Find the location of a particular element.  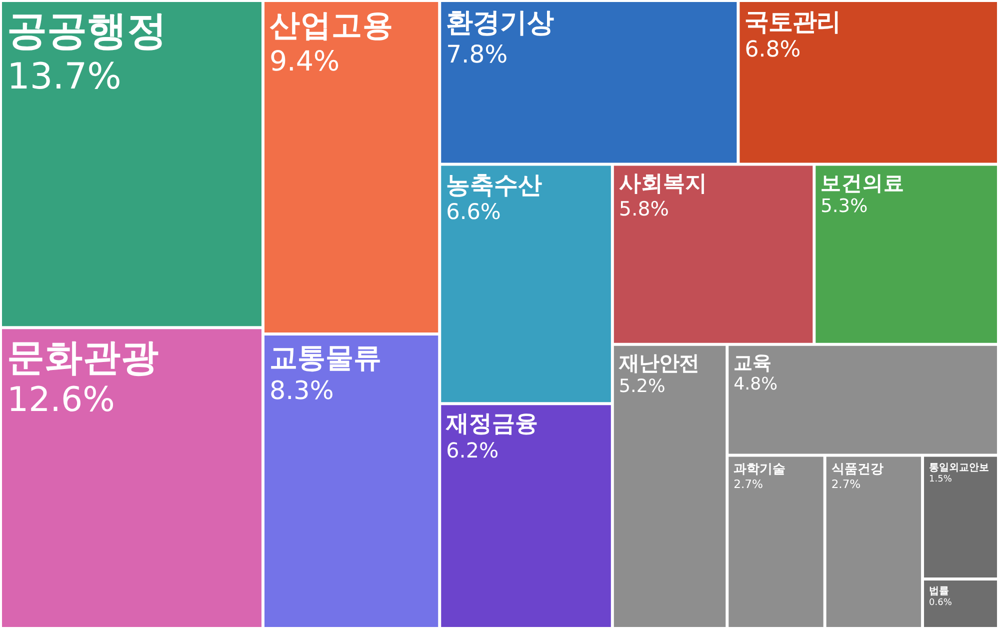

data-label: 12.6% is located at coordinates (61, 400).